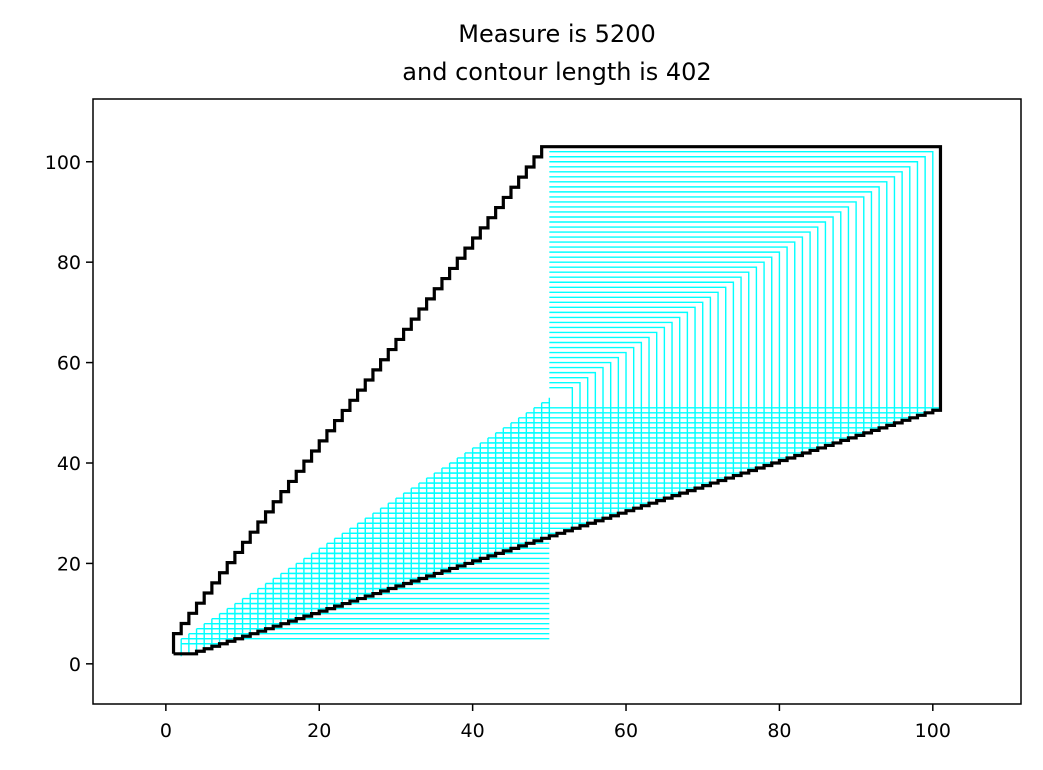 The image size is (1043, 770). What do you see at coordinates (779, 731) in the screenshot?
I see `x-tick-label: 80` at bounding box center [779, 731].